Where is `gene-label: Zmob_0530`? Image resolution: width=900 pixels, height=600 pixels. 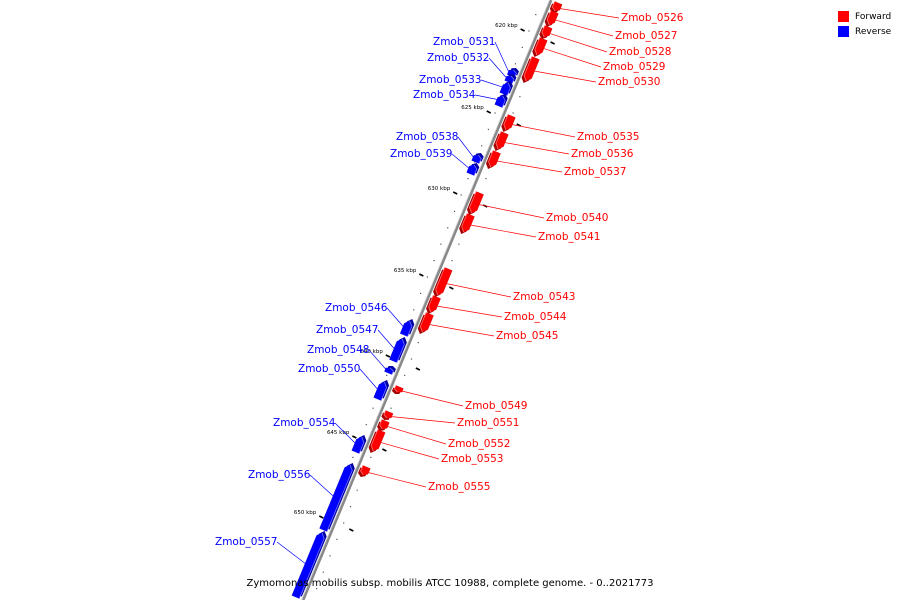 gene-label: Zmob_0530 is located at coordinates (629, 82).